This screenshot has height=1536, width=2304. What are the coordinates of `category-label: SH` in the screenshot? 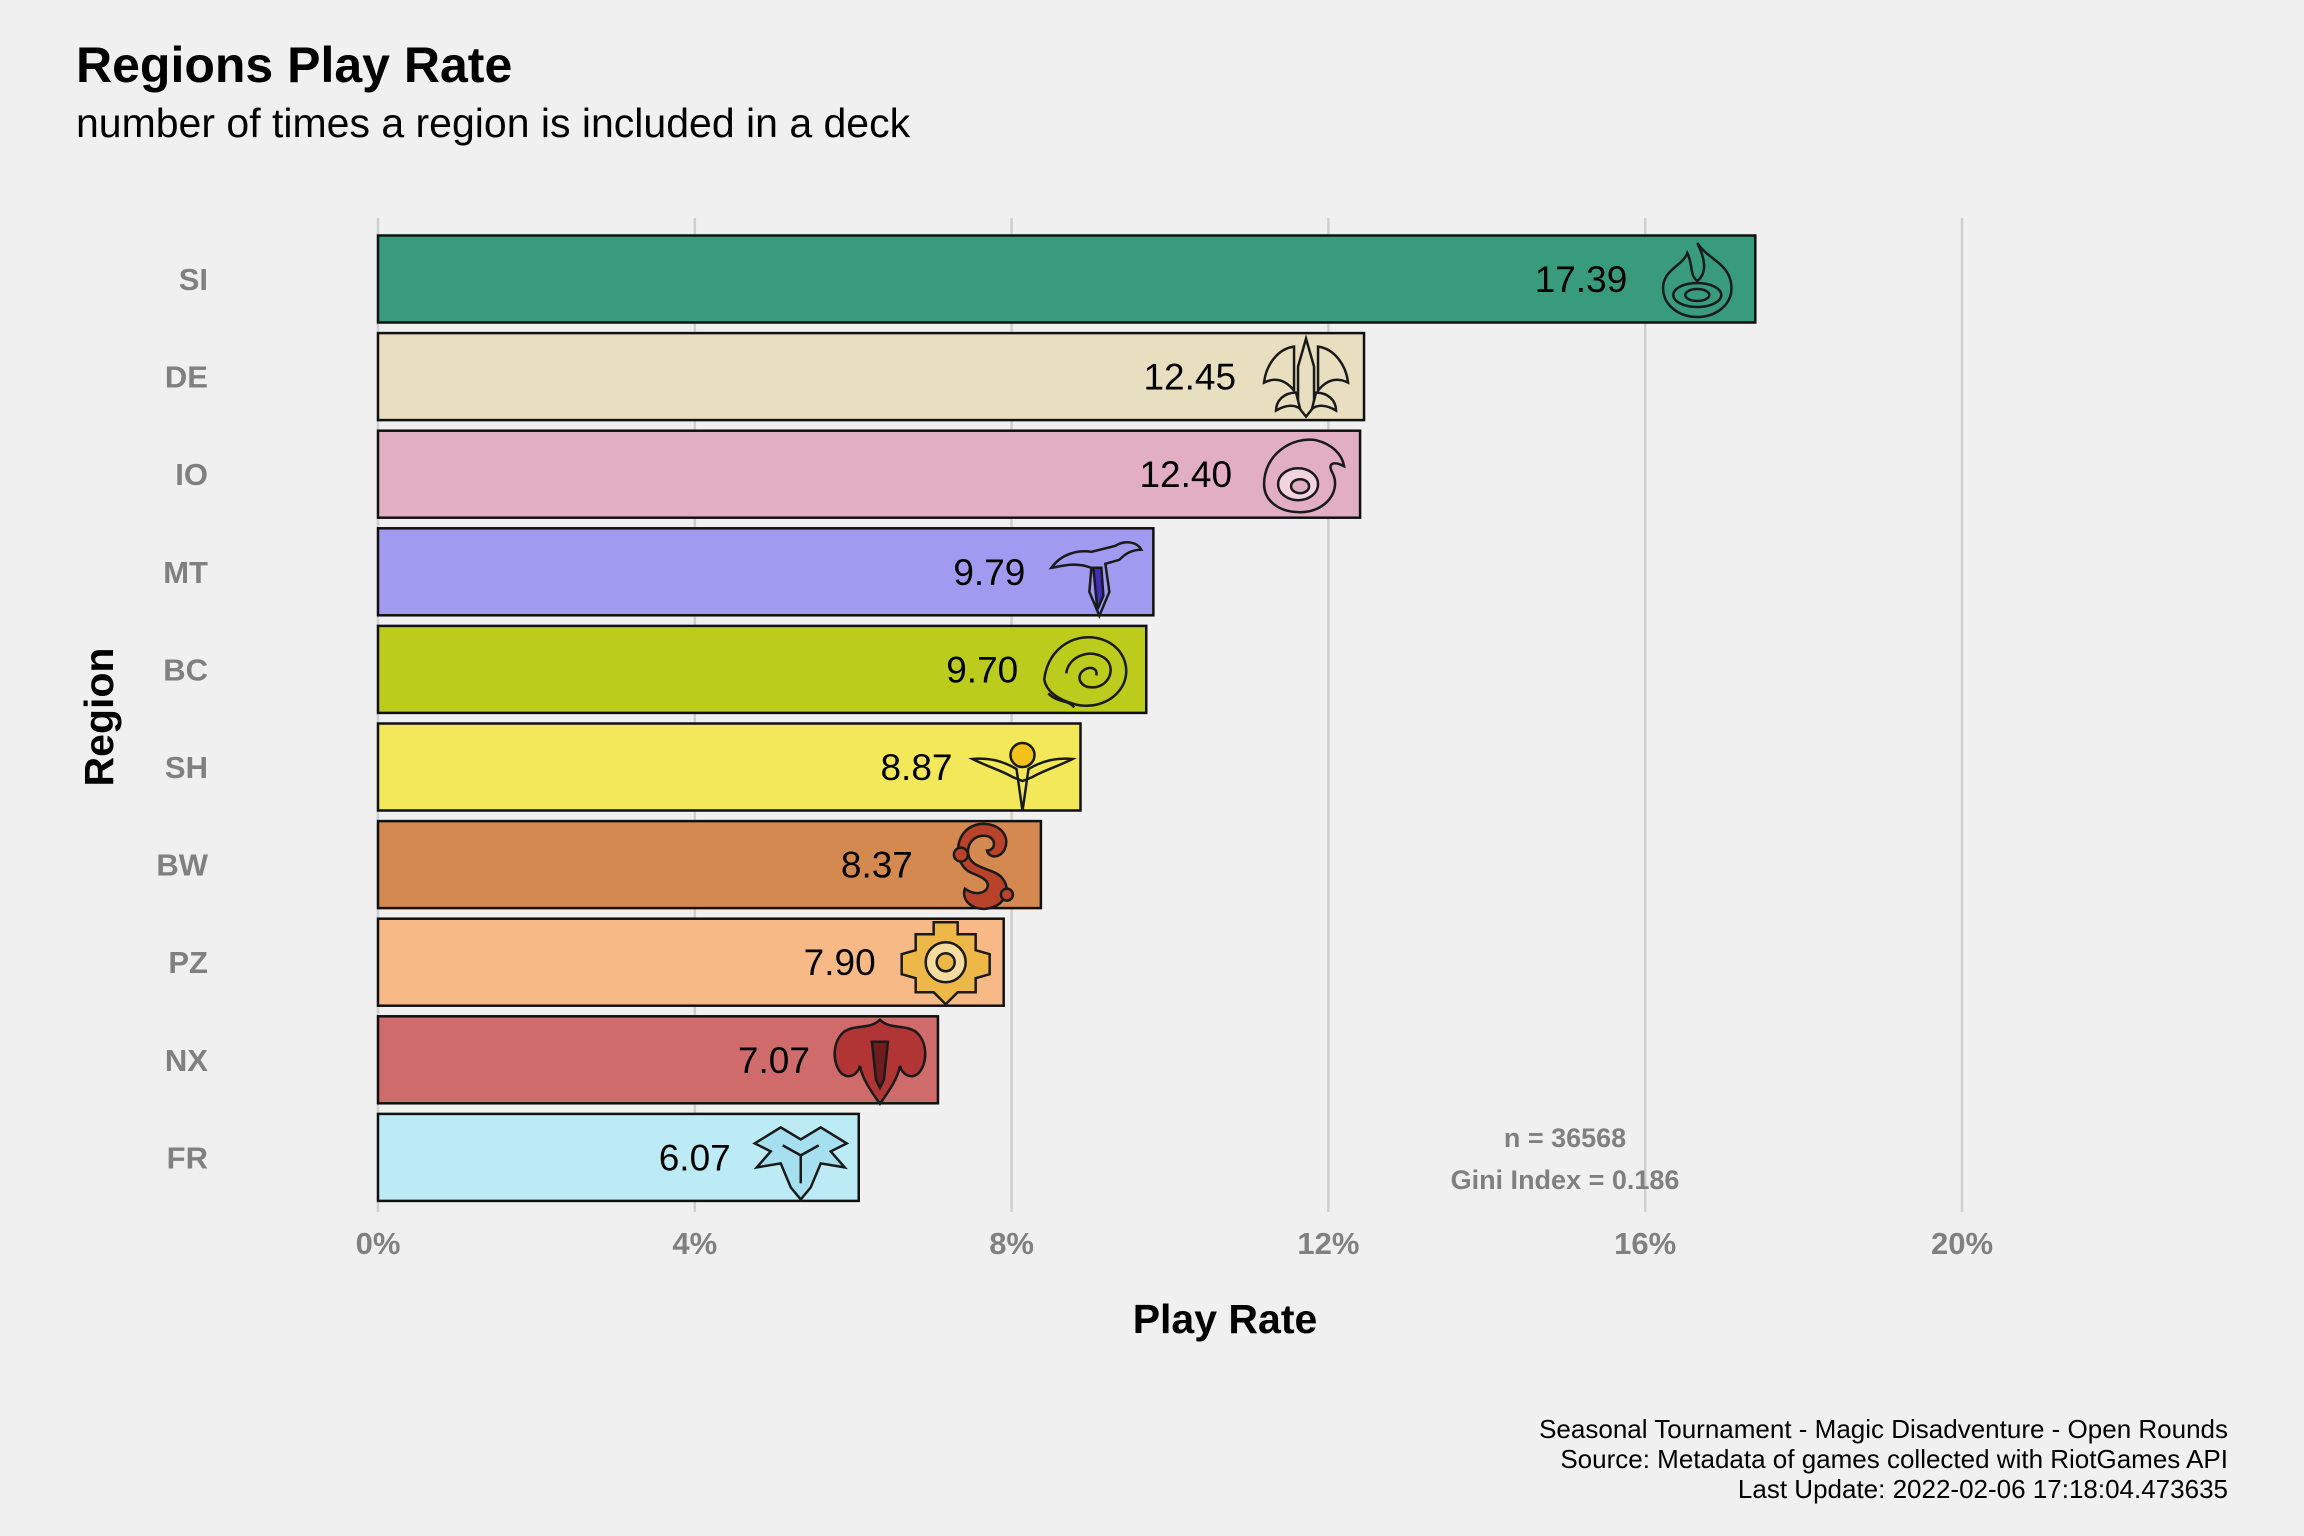 It's located at (186, 767).